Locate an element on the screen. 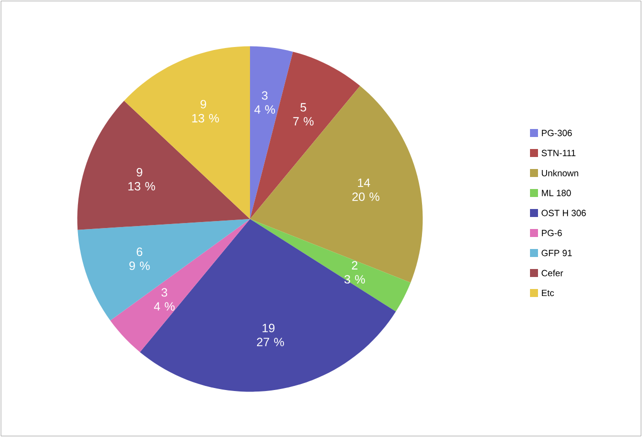  legend-label: ML 180 is located at coordinates (556, 193).